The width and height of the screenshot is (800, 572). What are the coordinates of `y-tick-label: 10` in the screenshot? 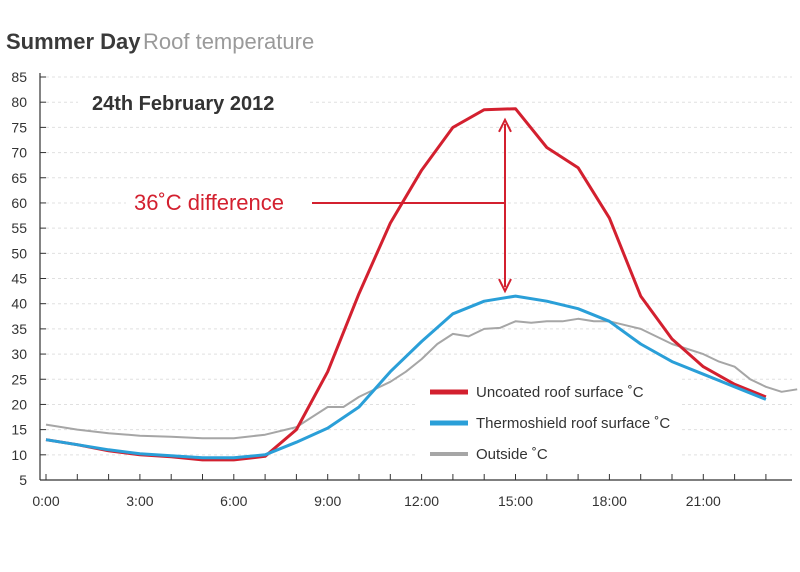 It's located at (19, 455).